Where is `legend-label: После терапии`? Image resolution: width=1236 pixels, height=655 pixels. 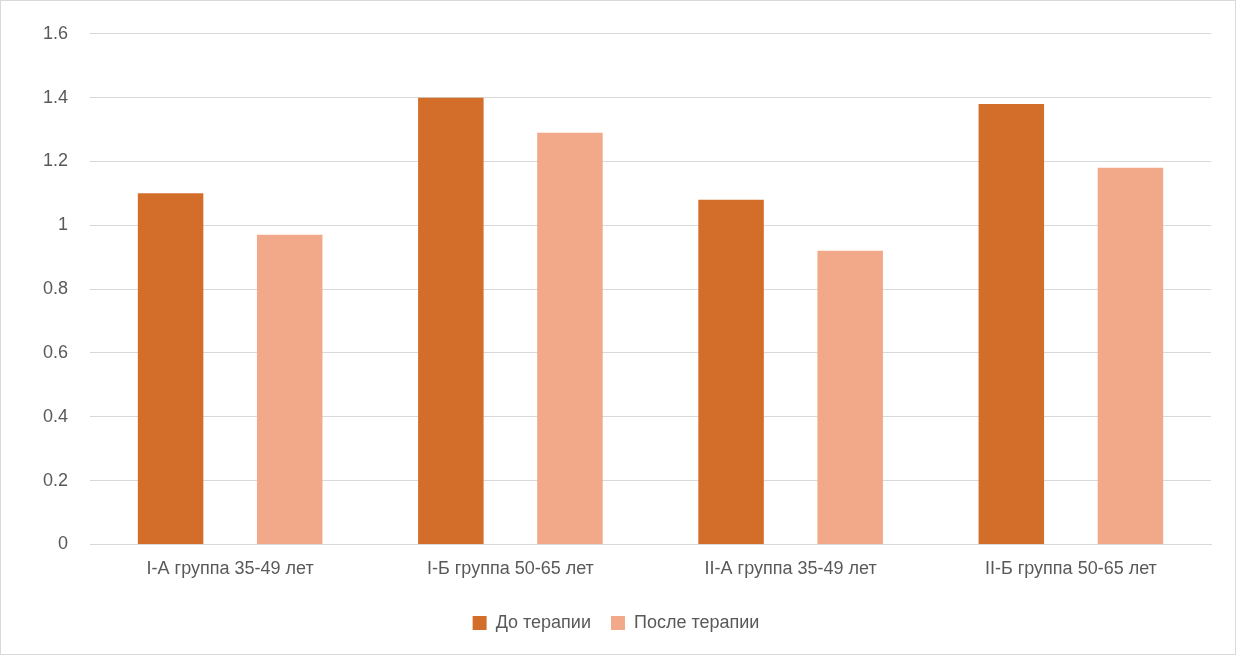
legend-label: После терапии is located at coordinates (696, 621).